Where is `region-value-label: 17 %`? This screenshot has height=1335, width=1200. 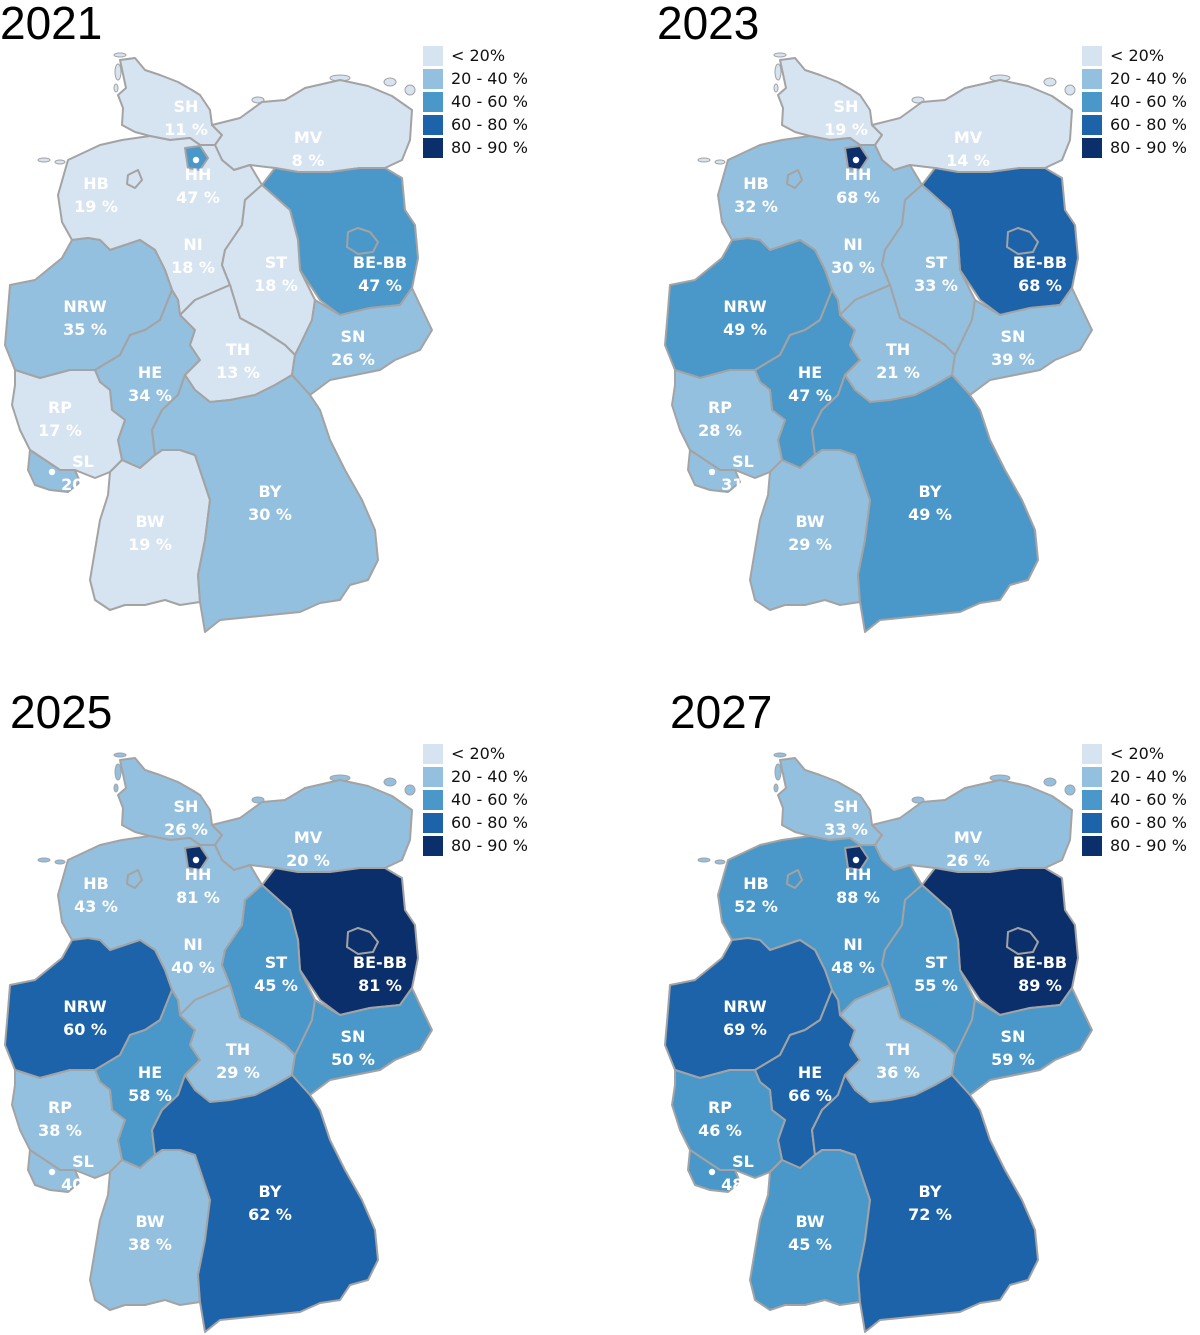
region-value-label: 17 % is located at coordinates (60, 430).